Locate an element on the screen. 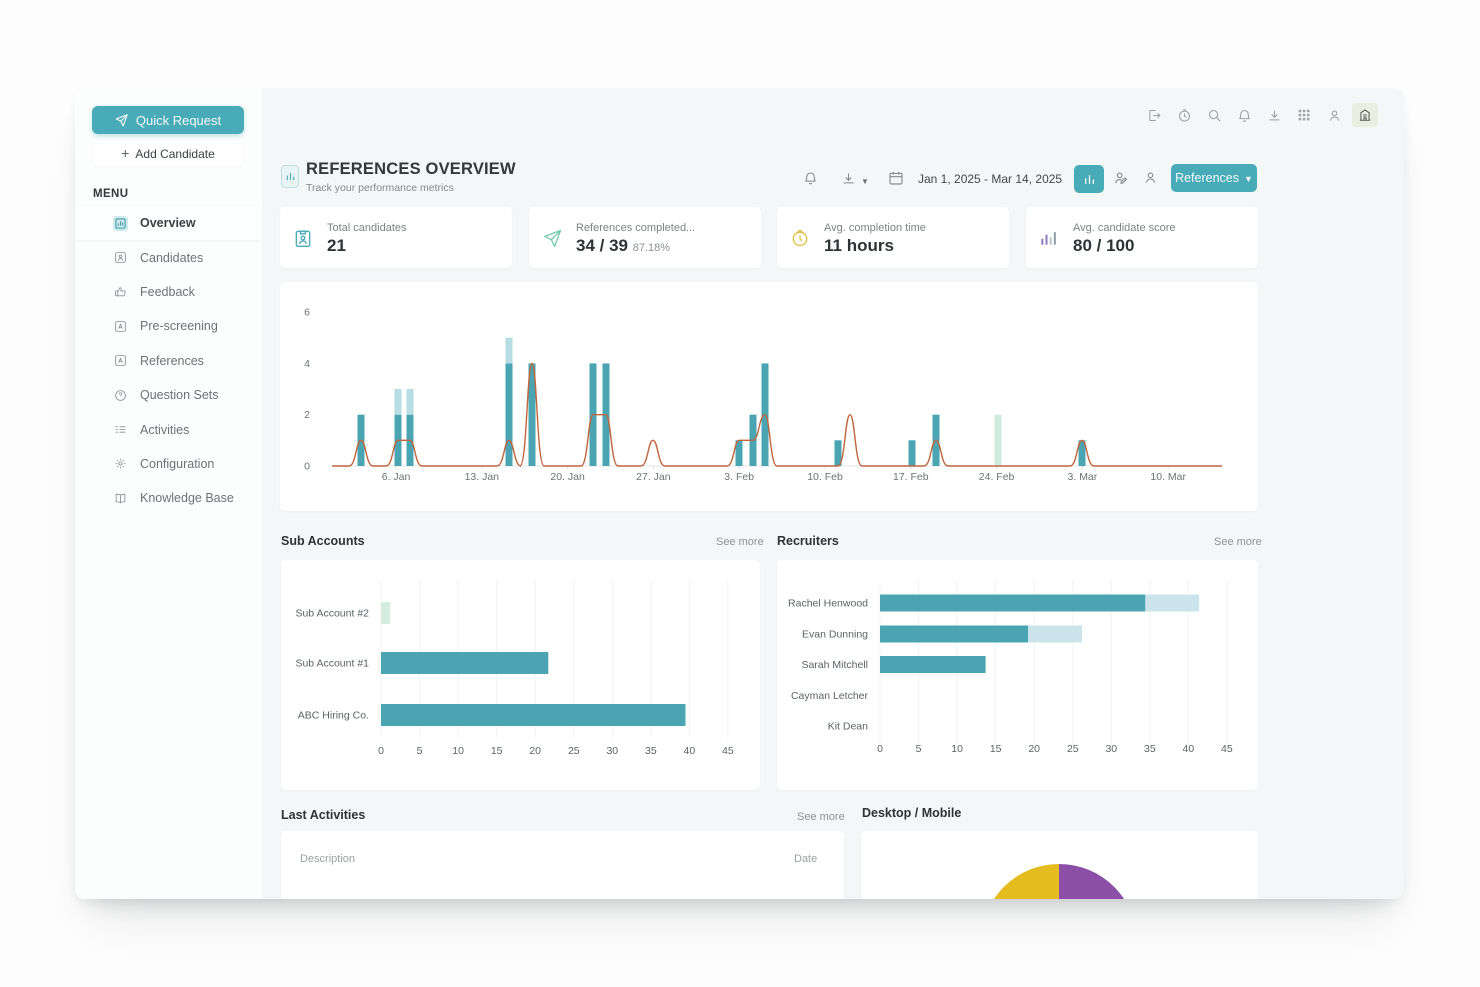 The height and width of the screenshot is (987, 1480). svg-text: Sarah Mitchell is located at coordinates (834, 665).